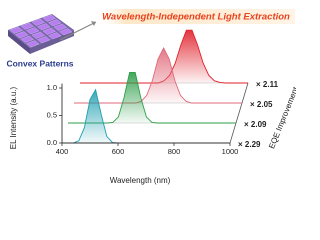 The image size is (320, 240). What do you see at coordinates (174, 151) in the screenshot?
I see `x-tick-label: 800` at bounding box center [174, 151].